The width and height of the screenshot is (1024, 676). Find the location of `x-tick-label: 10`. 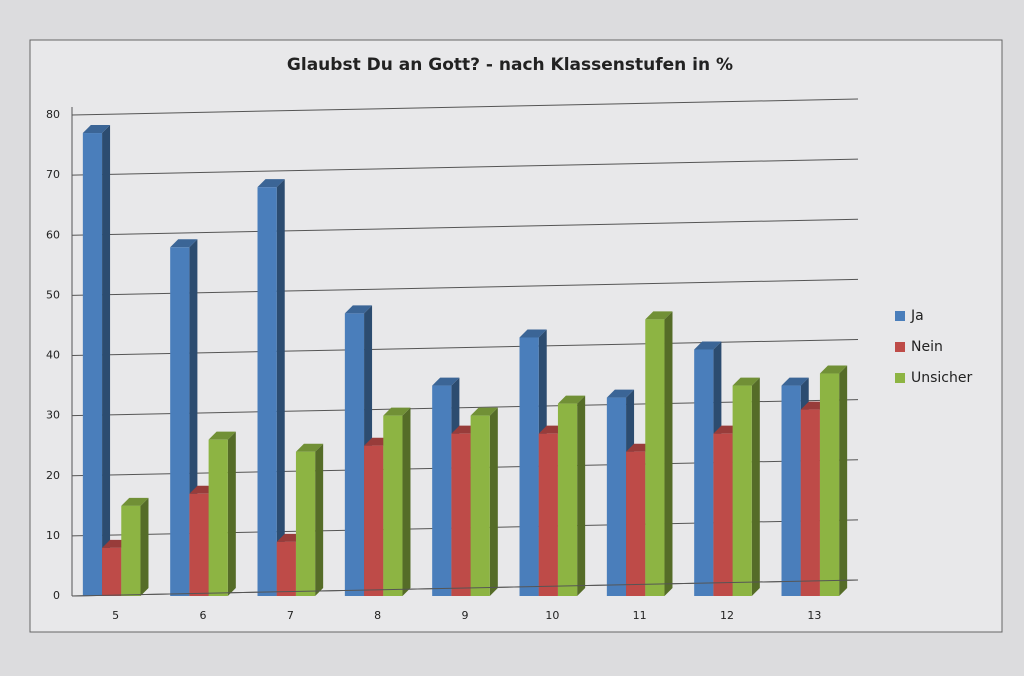

x-tick-label: 10 is located at coordinates (552, 615).